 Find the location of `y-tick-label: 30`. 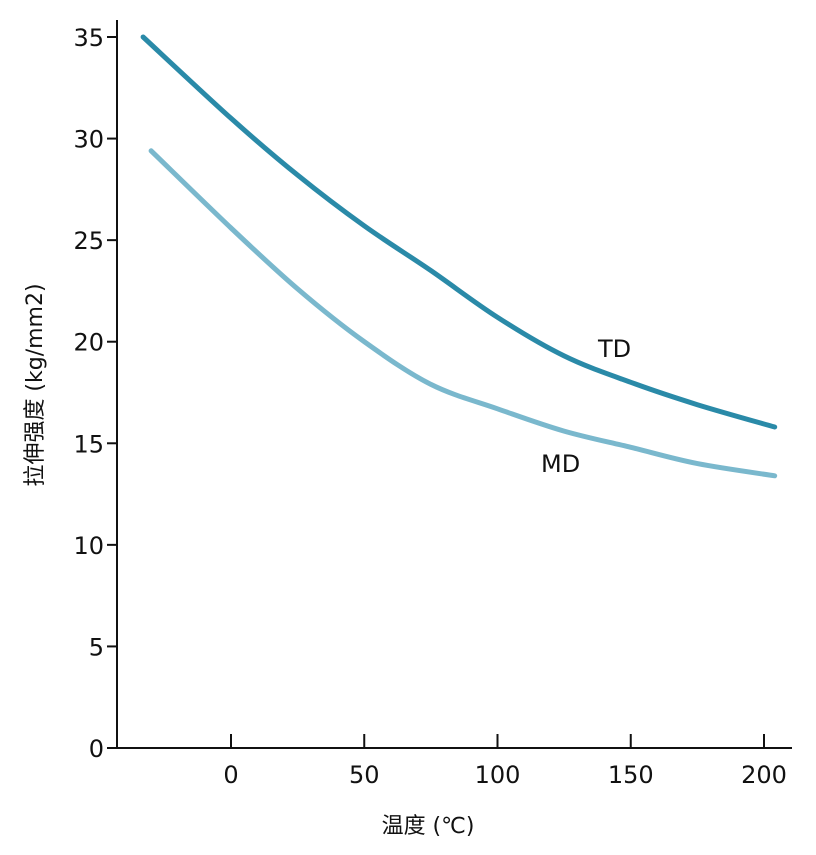

y-tick-label: 30 is located at coordinates (88, 140).